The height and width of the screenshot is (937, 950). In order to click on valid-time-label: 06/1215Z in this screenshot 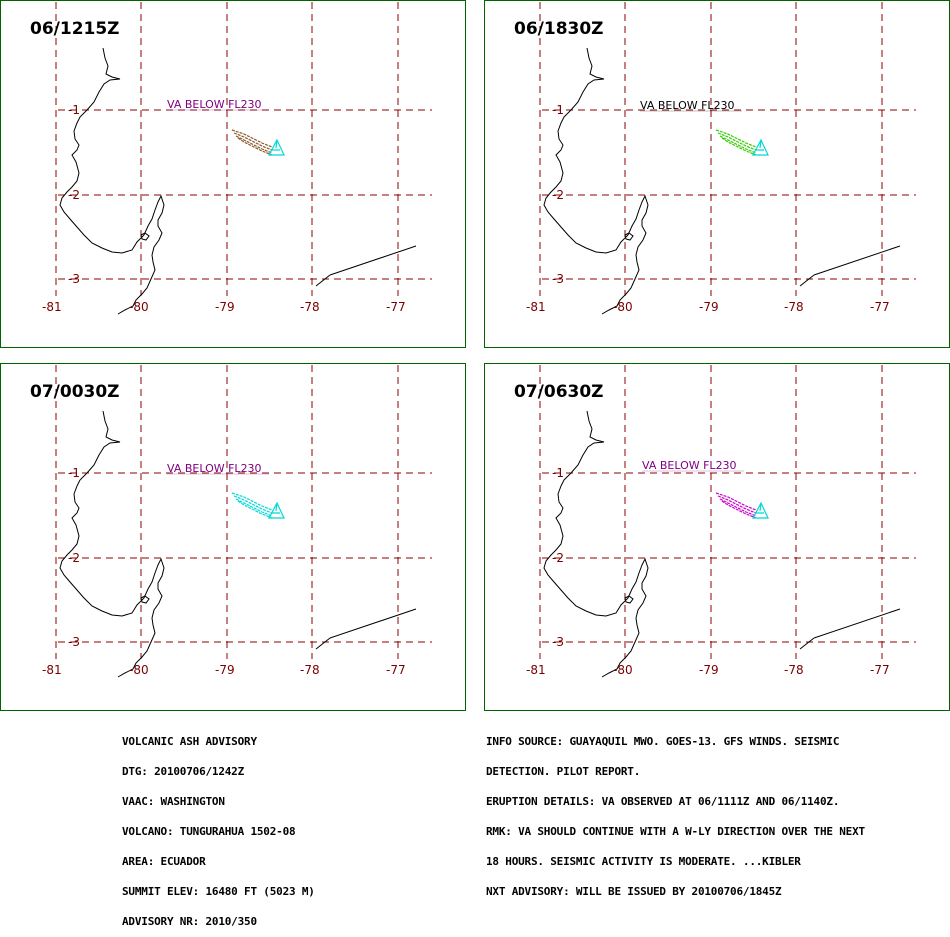, I will do `click(75, 29)`.